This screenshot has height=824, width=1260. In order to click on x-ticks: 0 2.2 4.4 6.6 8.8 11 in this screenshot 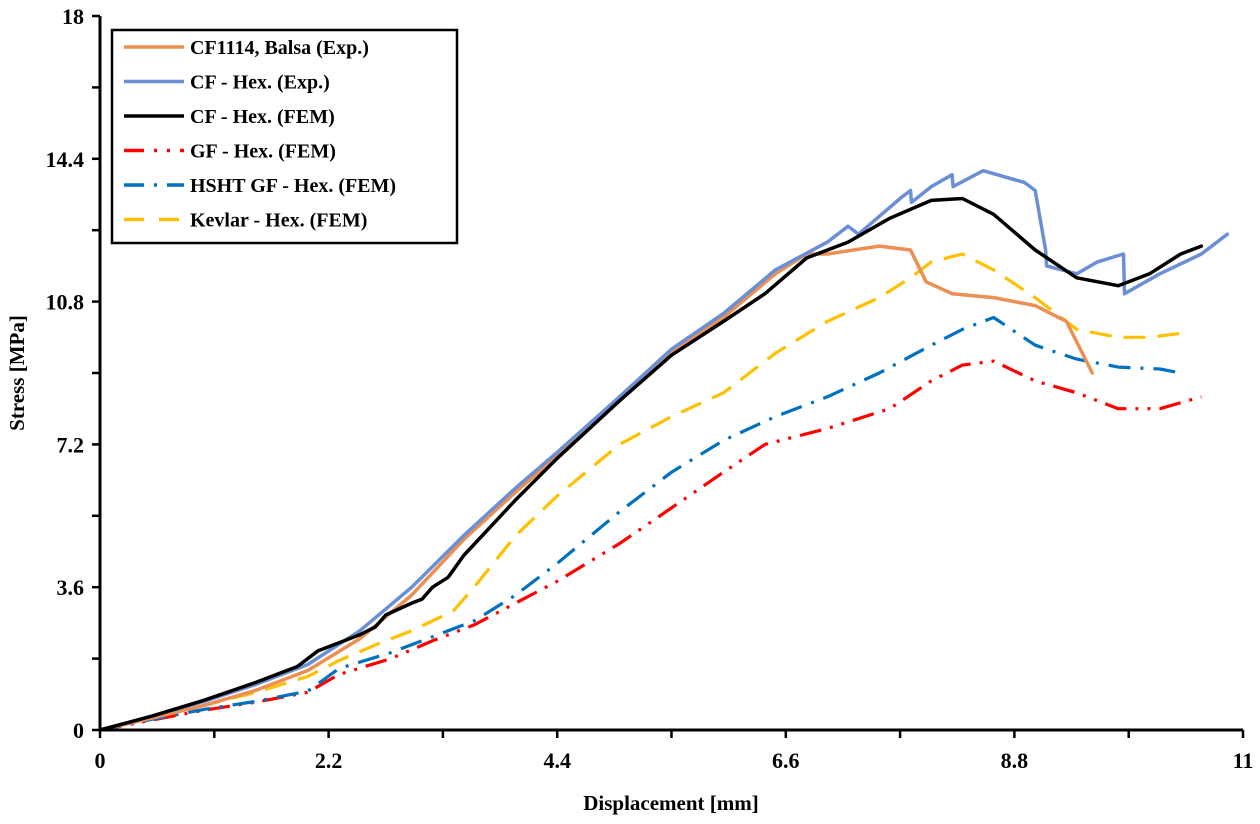, I will do `click(674, 751)`.